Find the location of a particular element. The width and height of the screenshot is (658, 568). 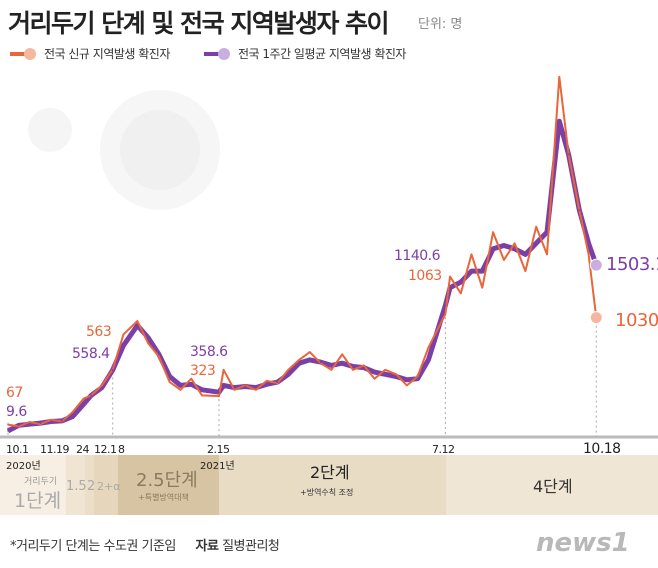

x-tick-label: 8 is located at coordinates (121, 449).